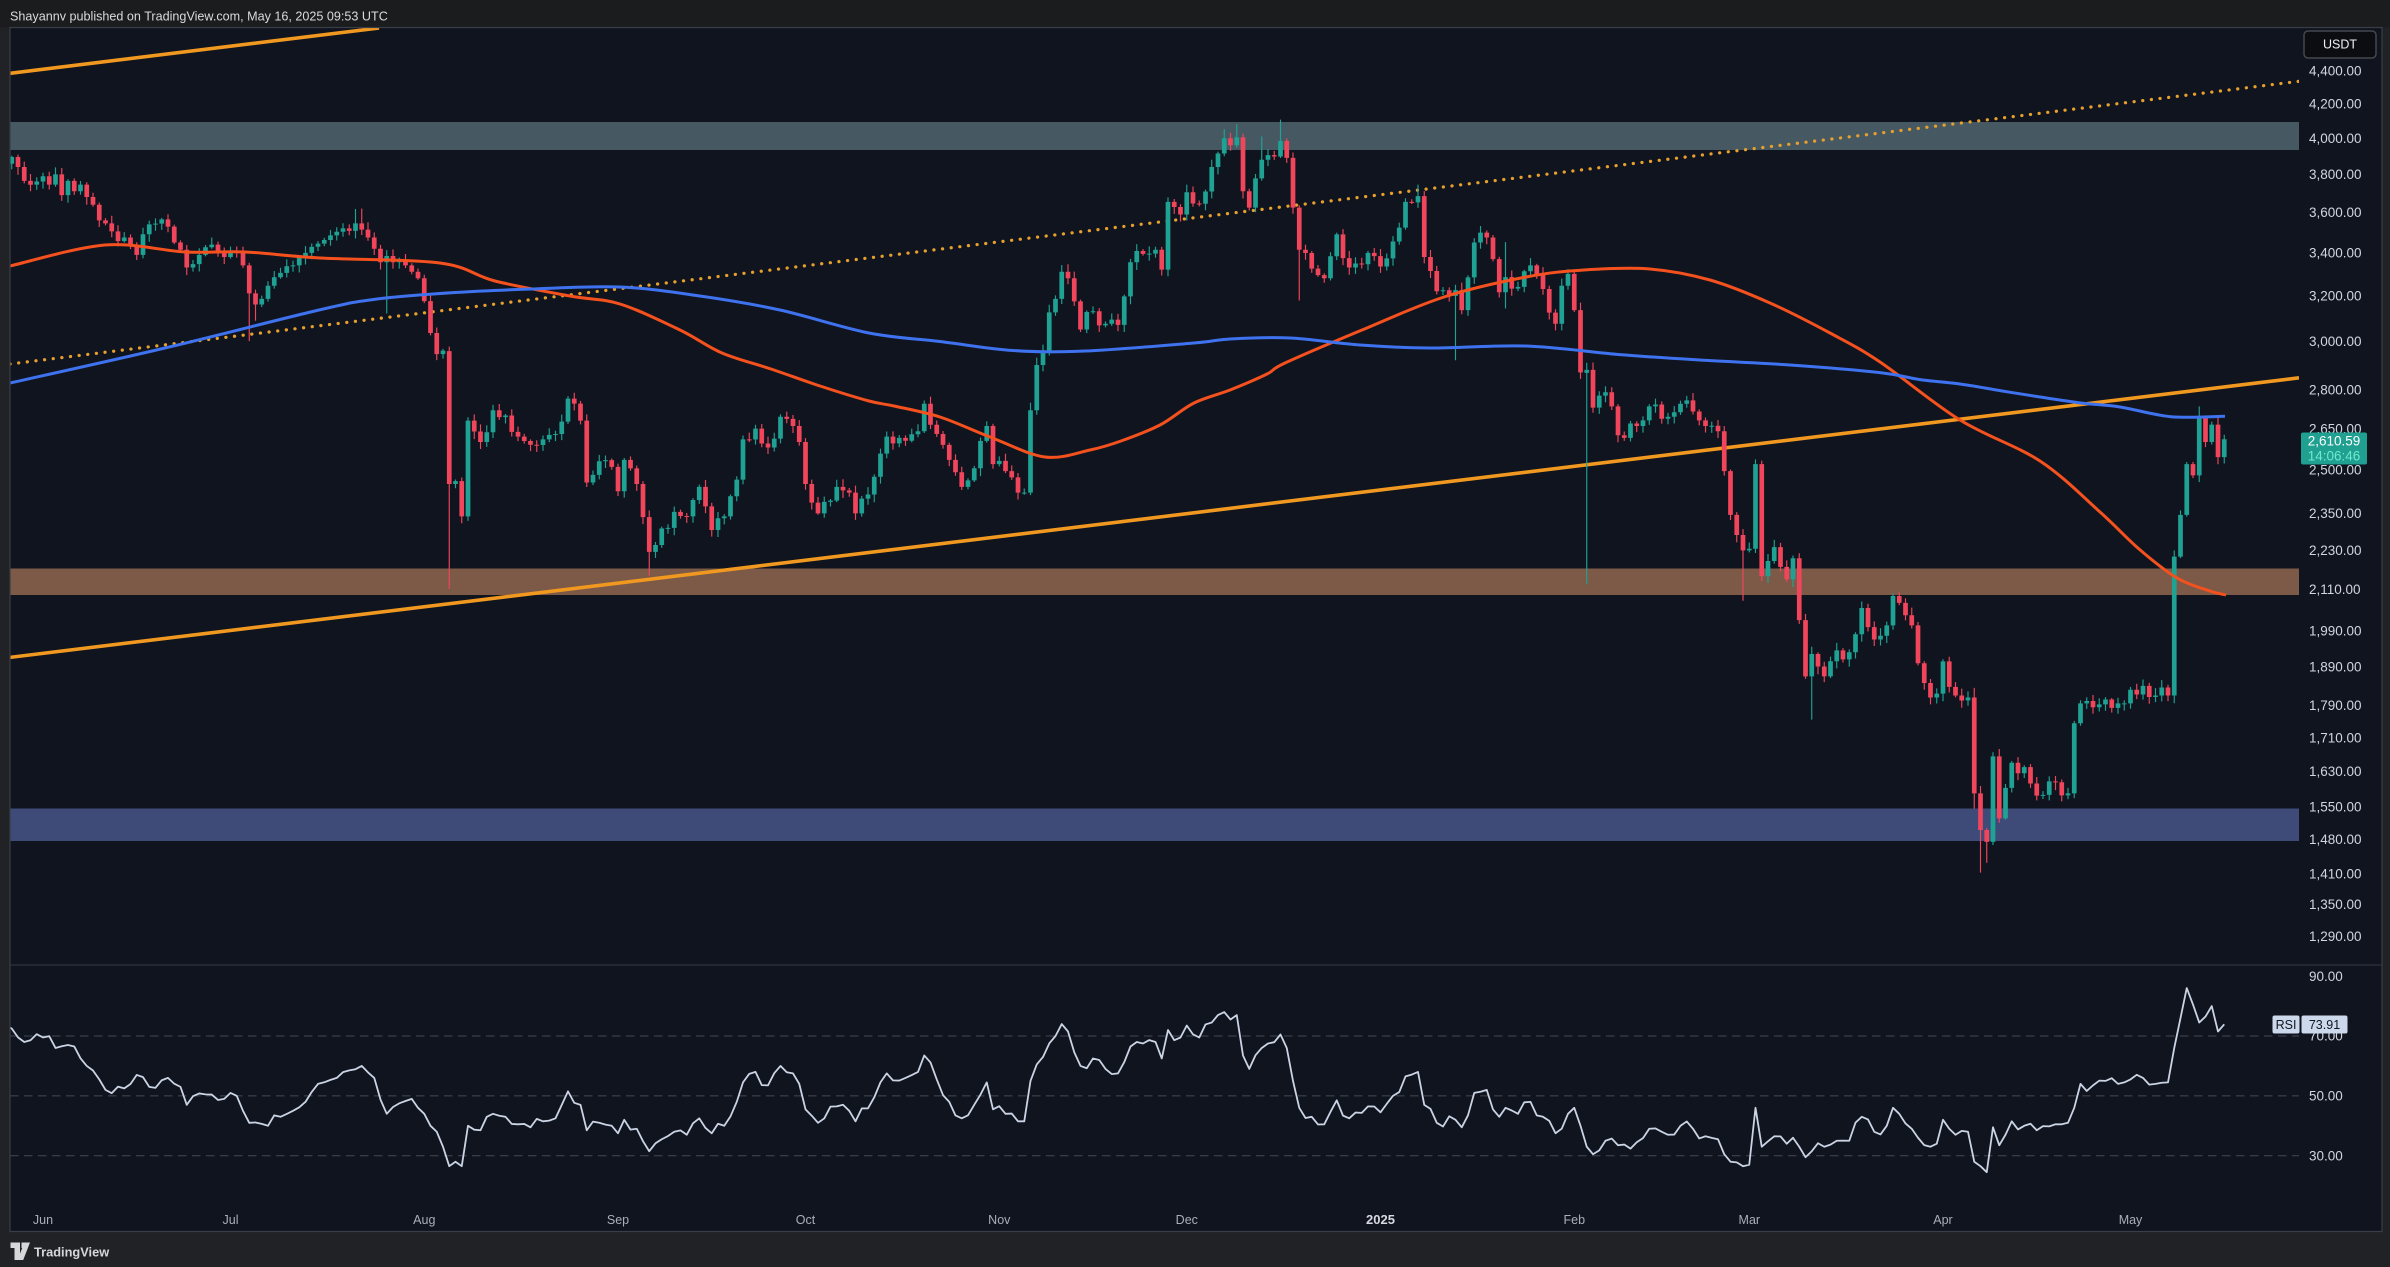 This screenshot has width=2390, height=1267. I want to click on svg-text: Jun, so click(43, 1220).